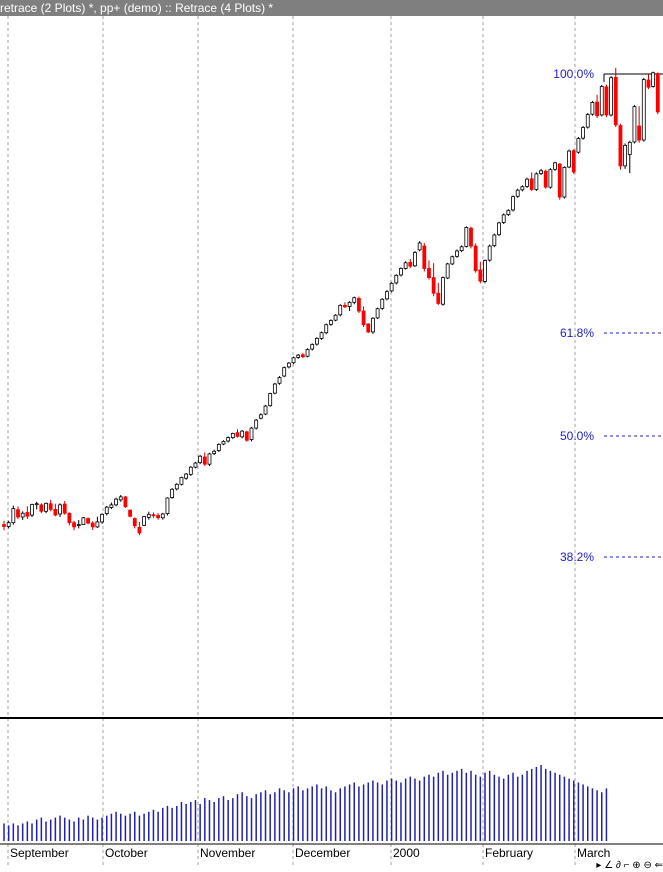 The image size is (663, 872). I want to click on month-label: September, so click(39, 853).